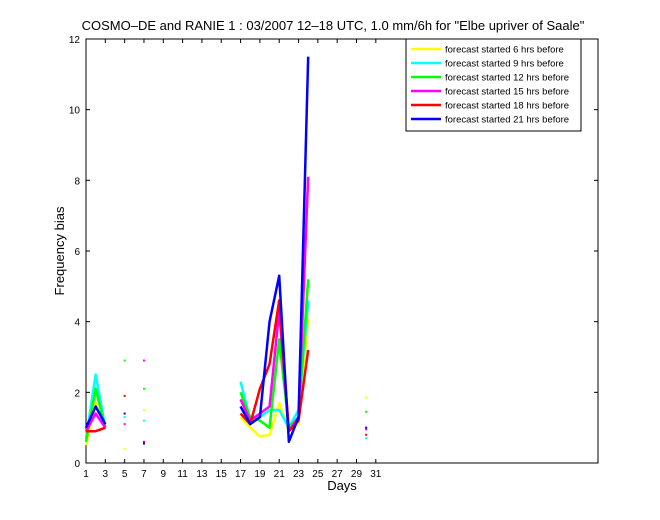  I want to click on y-tick-label: 4, so click(77, 323).